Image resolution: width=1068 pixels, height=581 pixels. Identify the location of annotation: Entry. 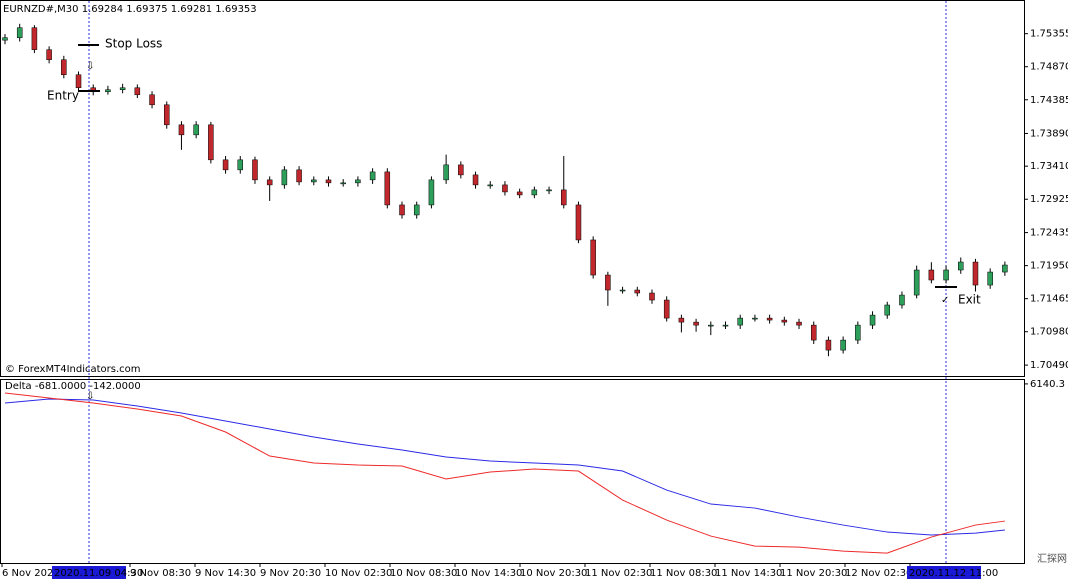
(63, 96).